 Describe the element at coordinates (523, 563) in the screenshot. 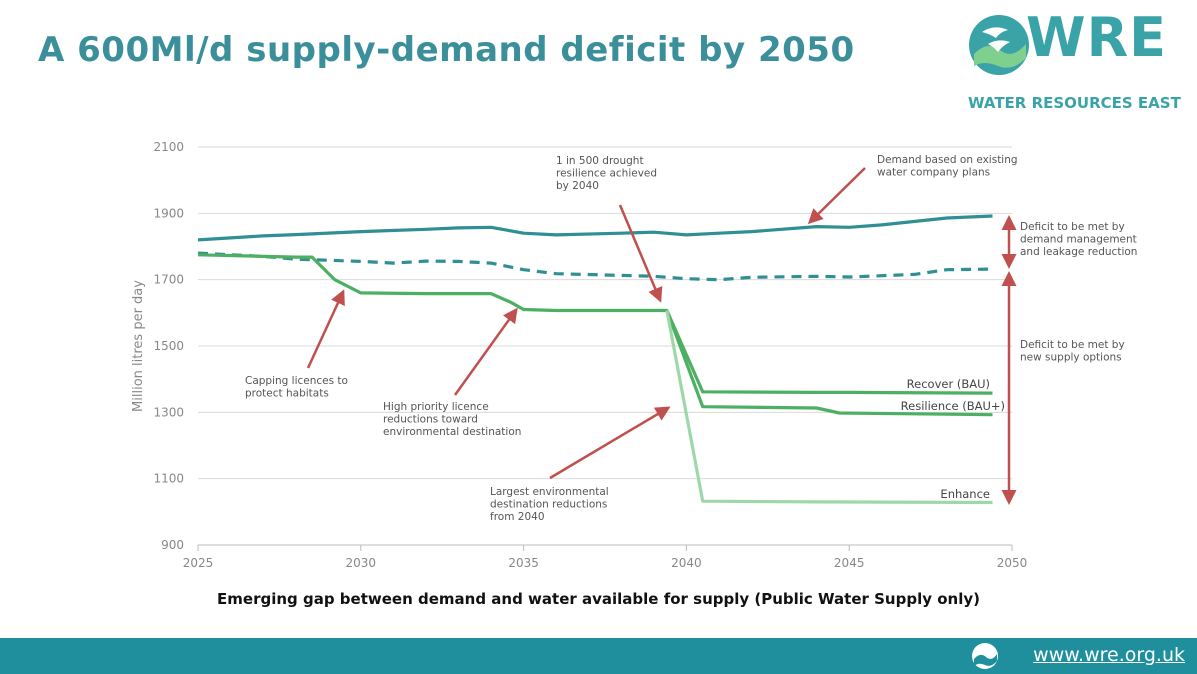

I see `x-tick-label: 2035` at that location.